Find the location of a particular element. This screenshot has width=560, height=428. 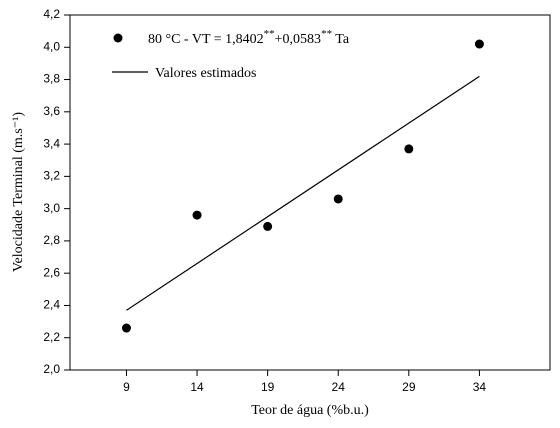

x-axis-label: Teor de água (%b.u.) is located at coordinates (310, 410).